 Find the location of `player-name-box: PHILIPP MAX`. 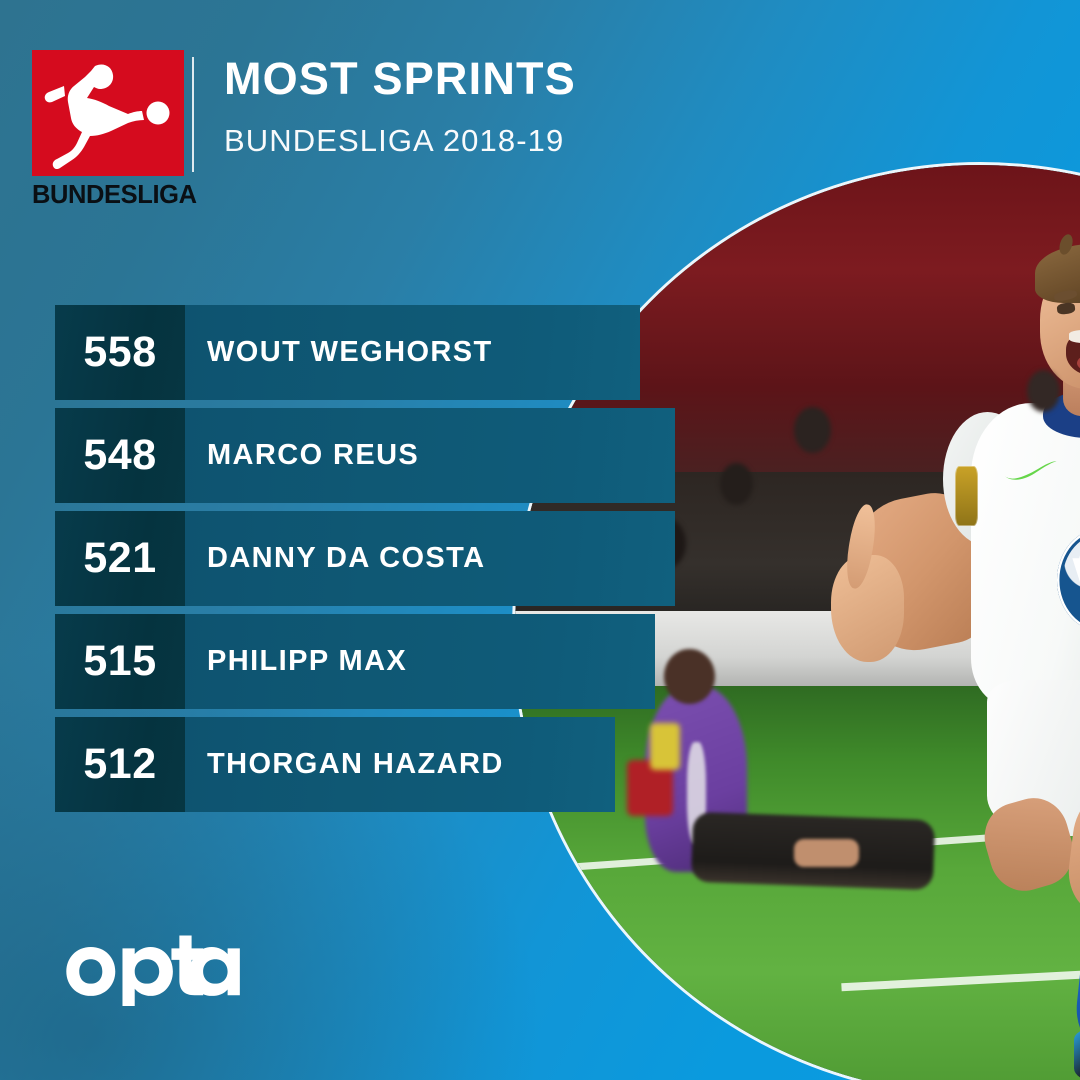

player-name-box: PHILIPP MAX is located at coordinates (420, 661).